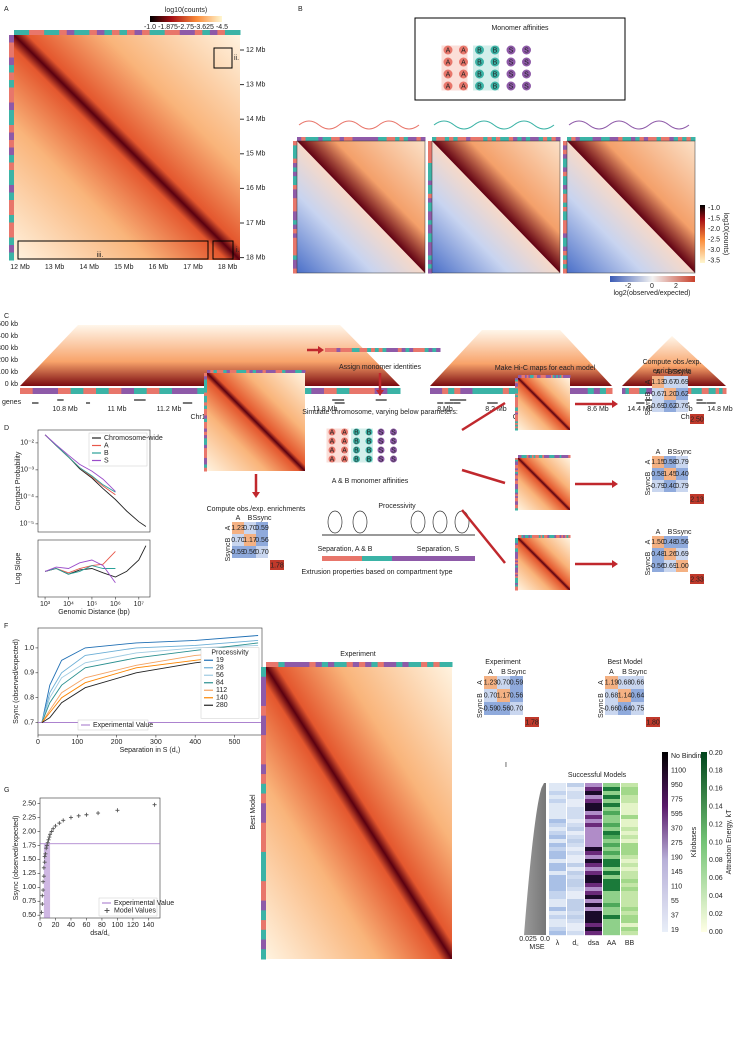  I want to click on label: 0.02, so click(716, 914).